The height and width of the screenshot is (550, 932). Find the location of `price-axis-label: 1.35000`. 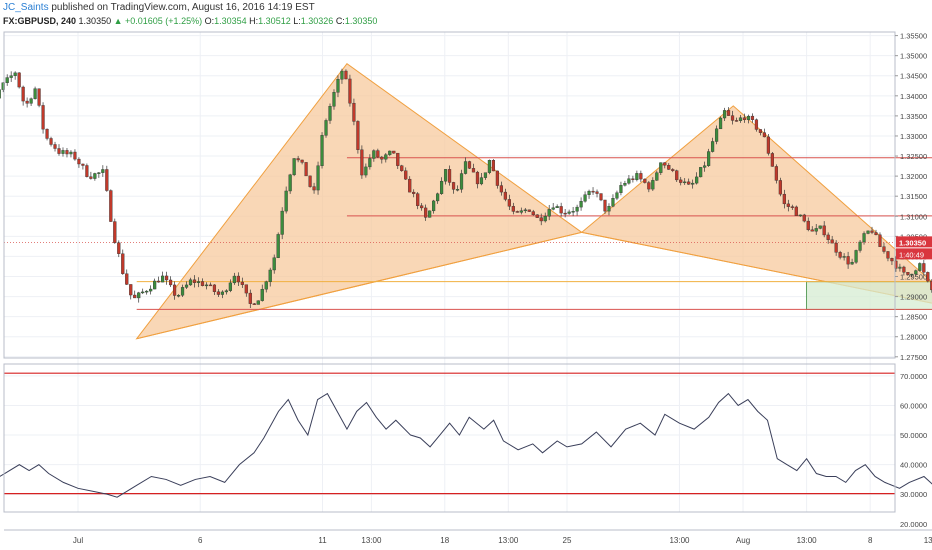

price-axis-label: 1.35000 is located at coordinates (913, 56).